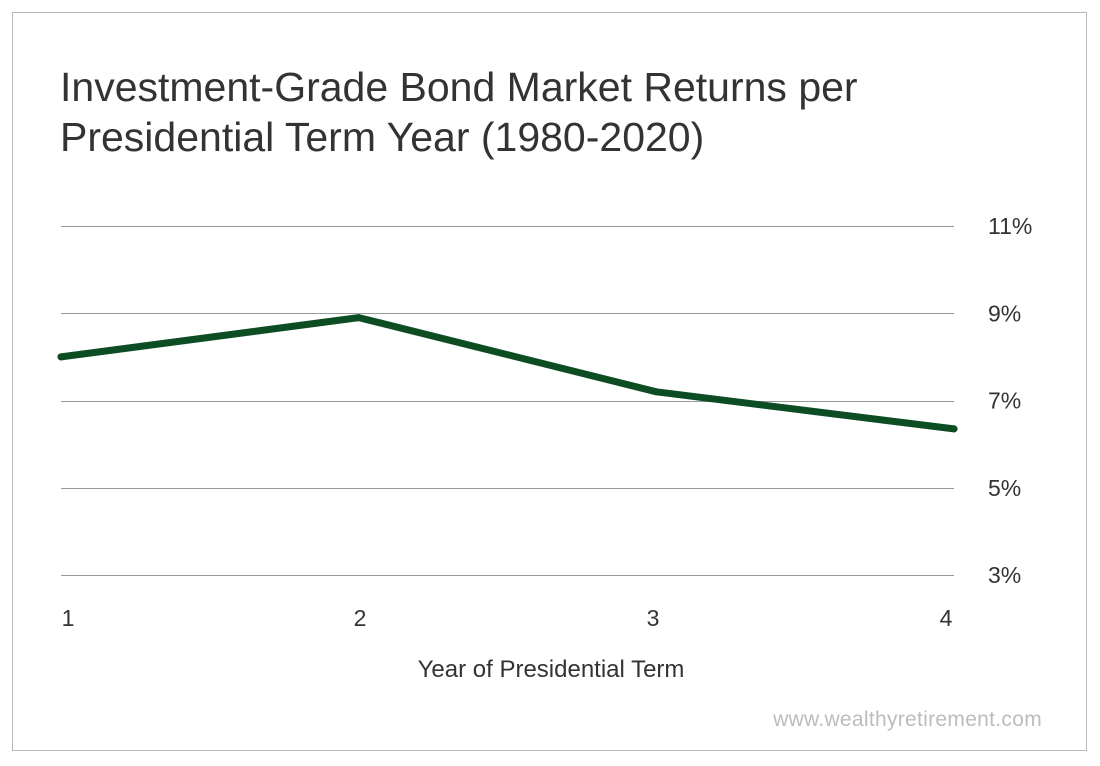 This screenshot has height=766, width=1100. I want to click on series-group, so click(507, 373).